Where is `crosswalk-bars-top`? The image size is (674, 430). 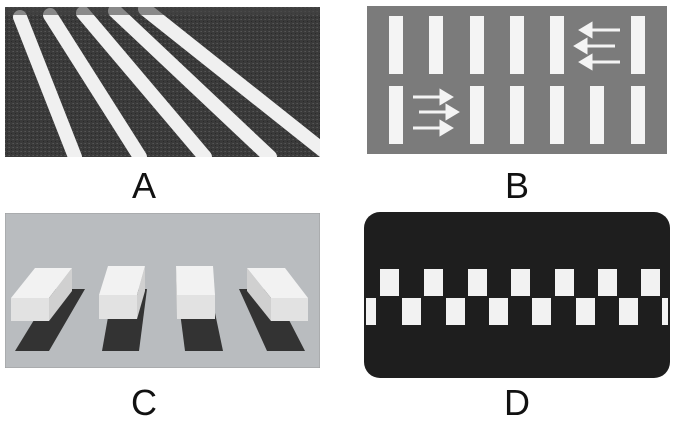
crosswalk-bars-top is located at coordinates (517, 45).